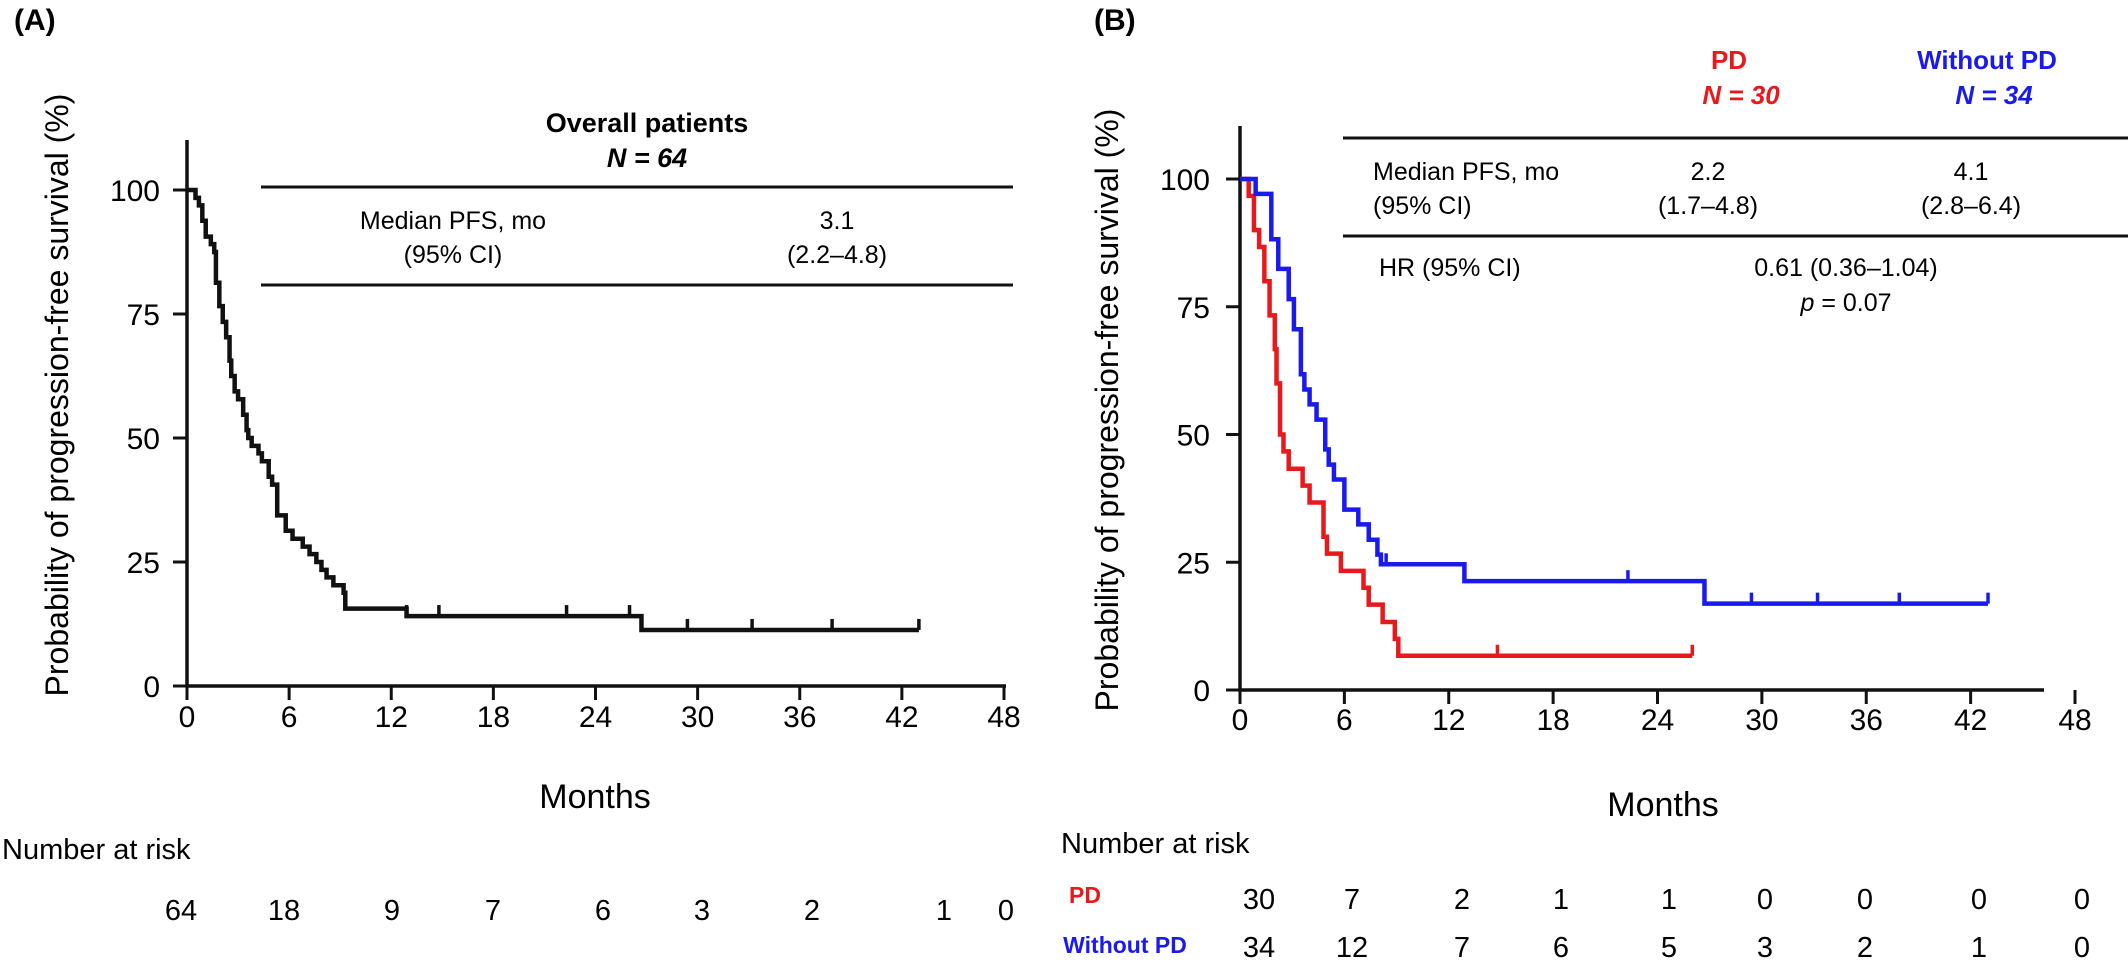 This screenshot has width=2128, height=974. I want to click on panel-b-hr-label: HR (95% CI), so click(1450, 268).